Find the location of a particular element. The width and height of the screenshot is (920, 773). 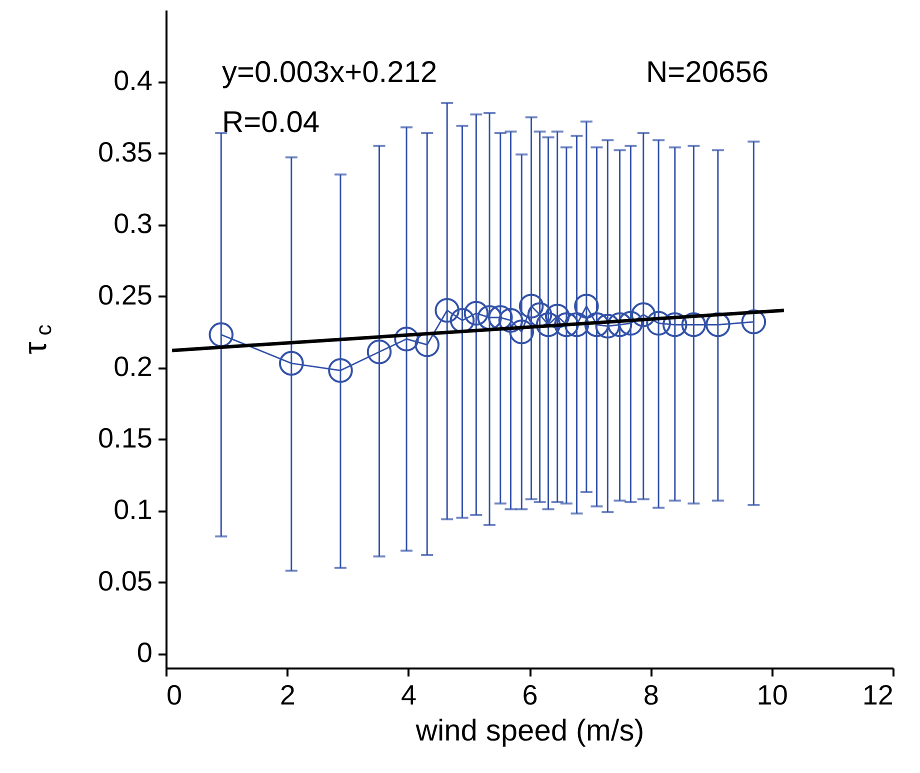

y-tick-label: 0.2 is located at coordinates (133, 366).